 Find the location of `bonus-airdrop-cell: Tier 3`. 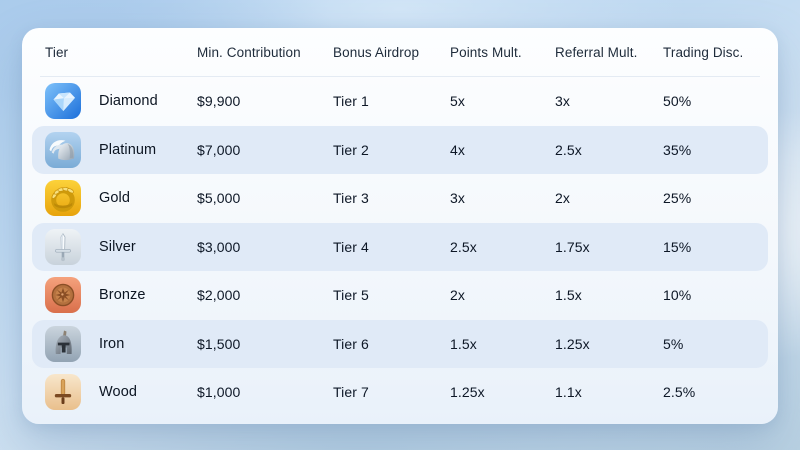

bonus-airdrop-cell: Tier 3 is located at coordinates (351, 198).